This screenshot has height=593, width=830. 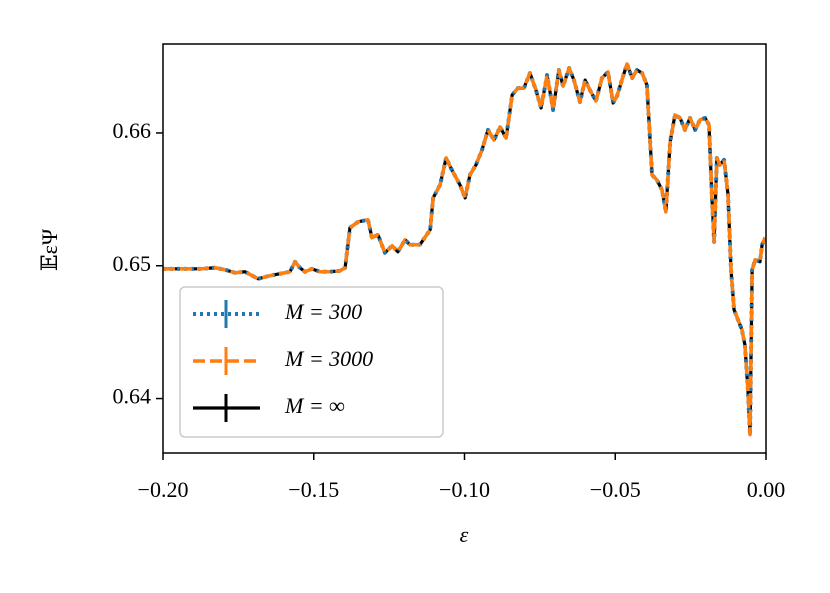 What do you see at coordinates (313, 489) in the screenshot?
I see `x-tick-label: −0.15` at bounding box center [313, 489].